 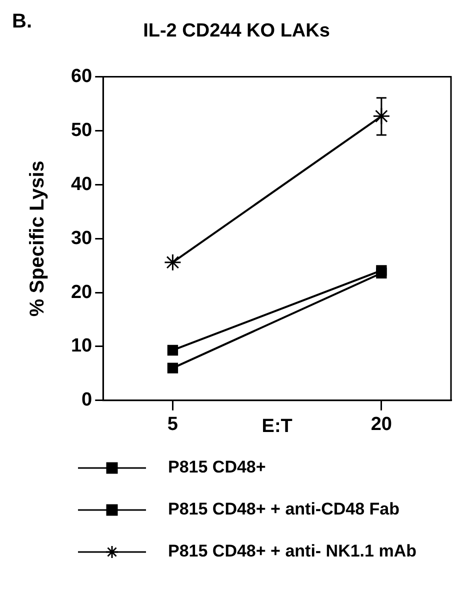 I want to click on x-axis-title: E:T, so click(x=277, y=426).